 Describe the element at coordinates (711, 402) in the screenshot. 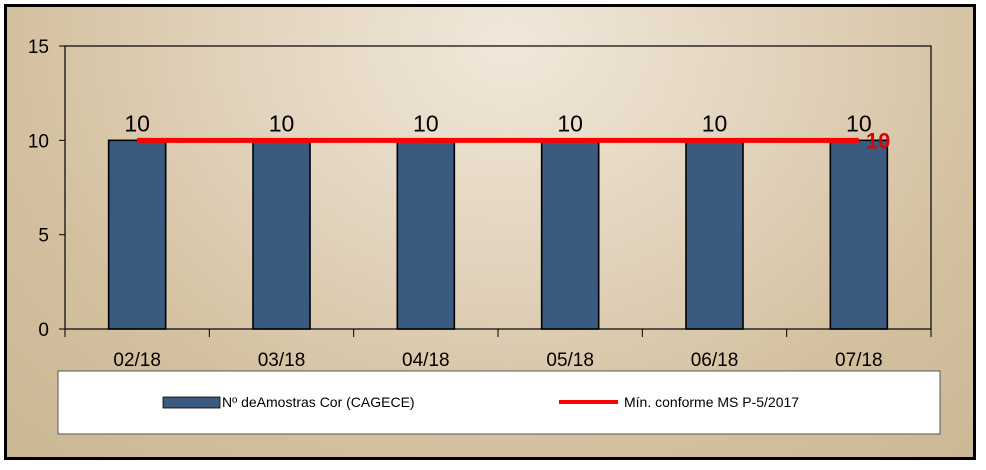

I see `legend-line-label: Mín. conforme MS P-5/2017` at that location.